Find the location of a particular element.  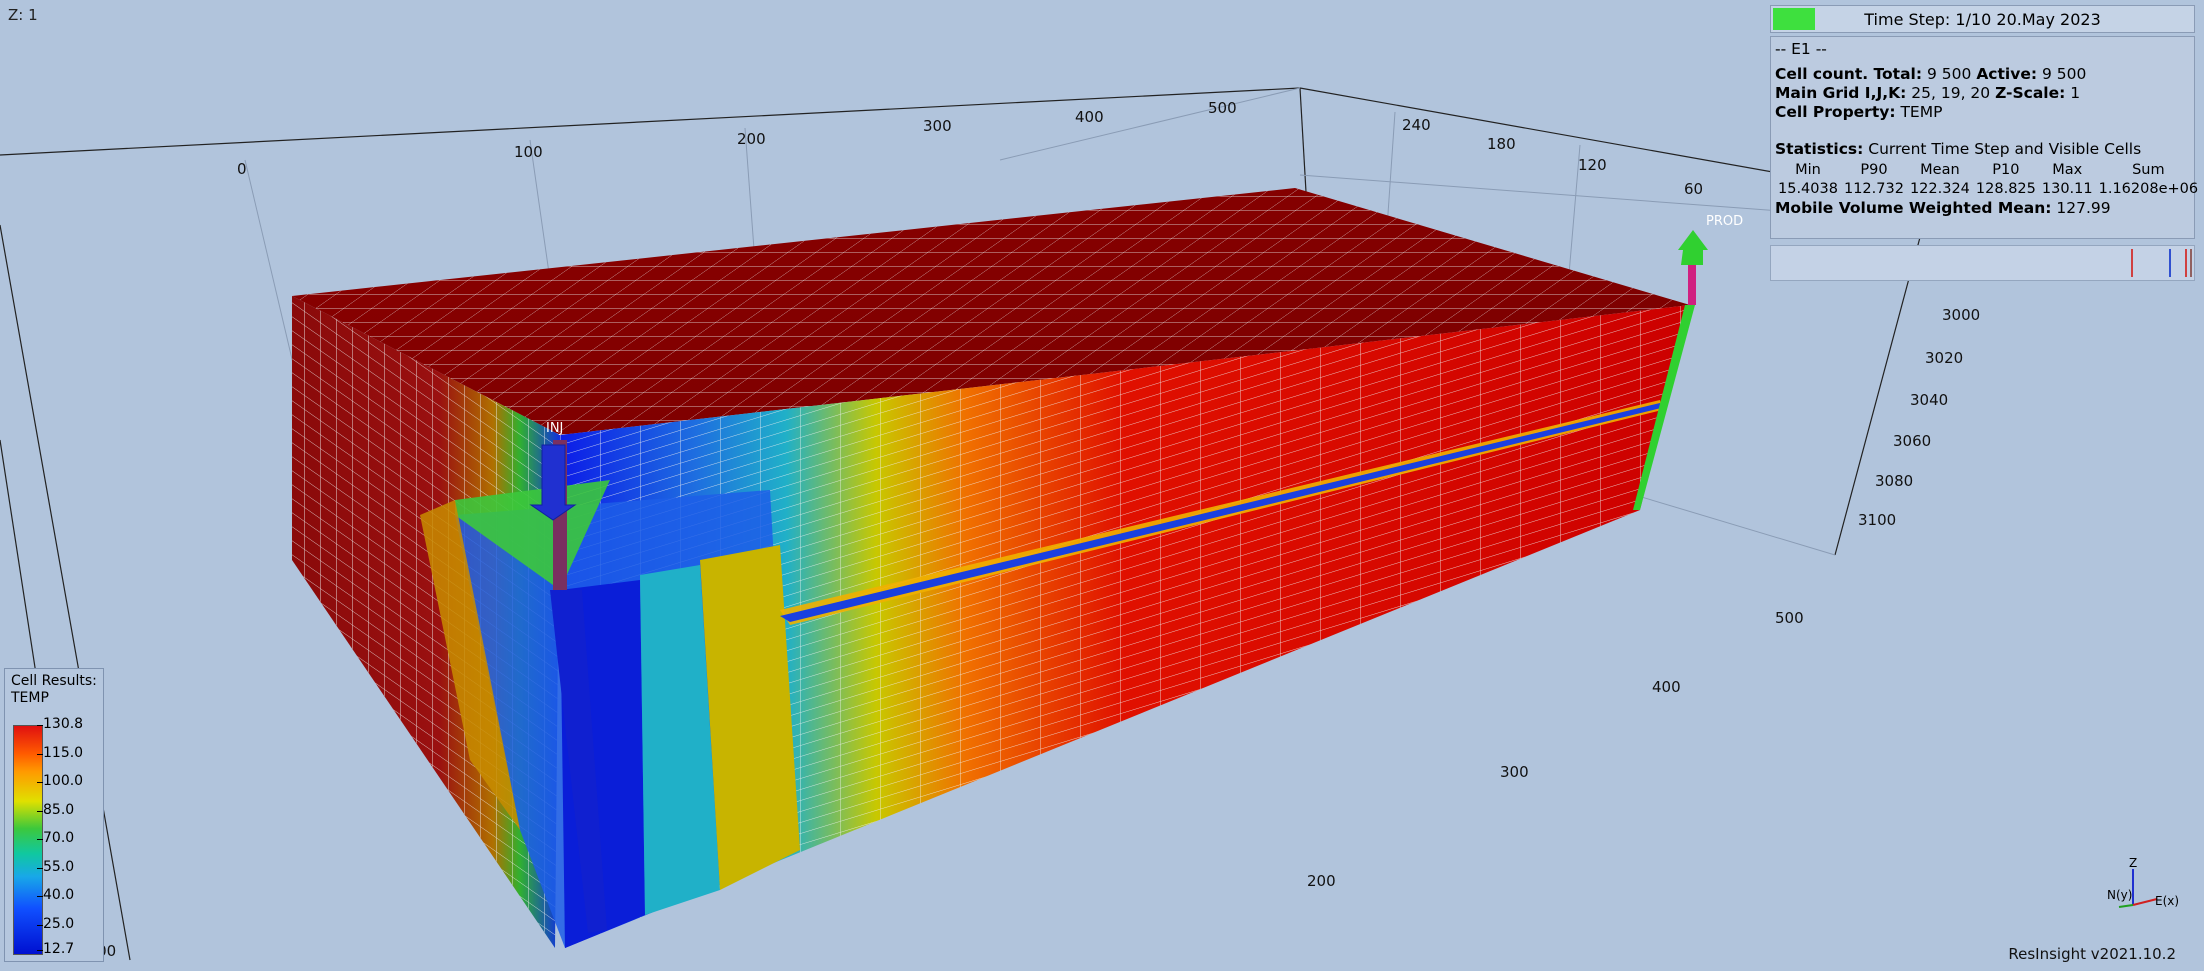

axis-labels-depth: 3000 3020 3040 3060 3080 3100 is located at coordinates (1919, 417).